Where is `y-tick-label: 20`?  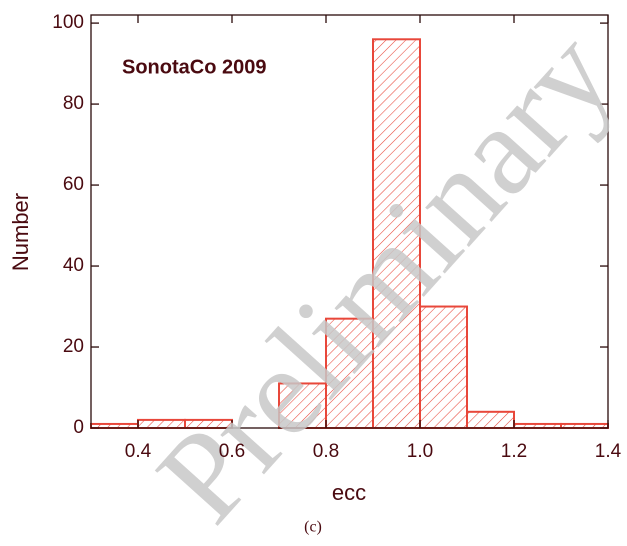 y-tick-label: 20 is located at coordinates (73, 346).